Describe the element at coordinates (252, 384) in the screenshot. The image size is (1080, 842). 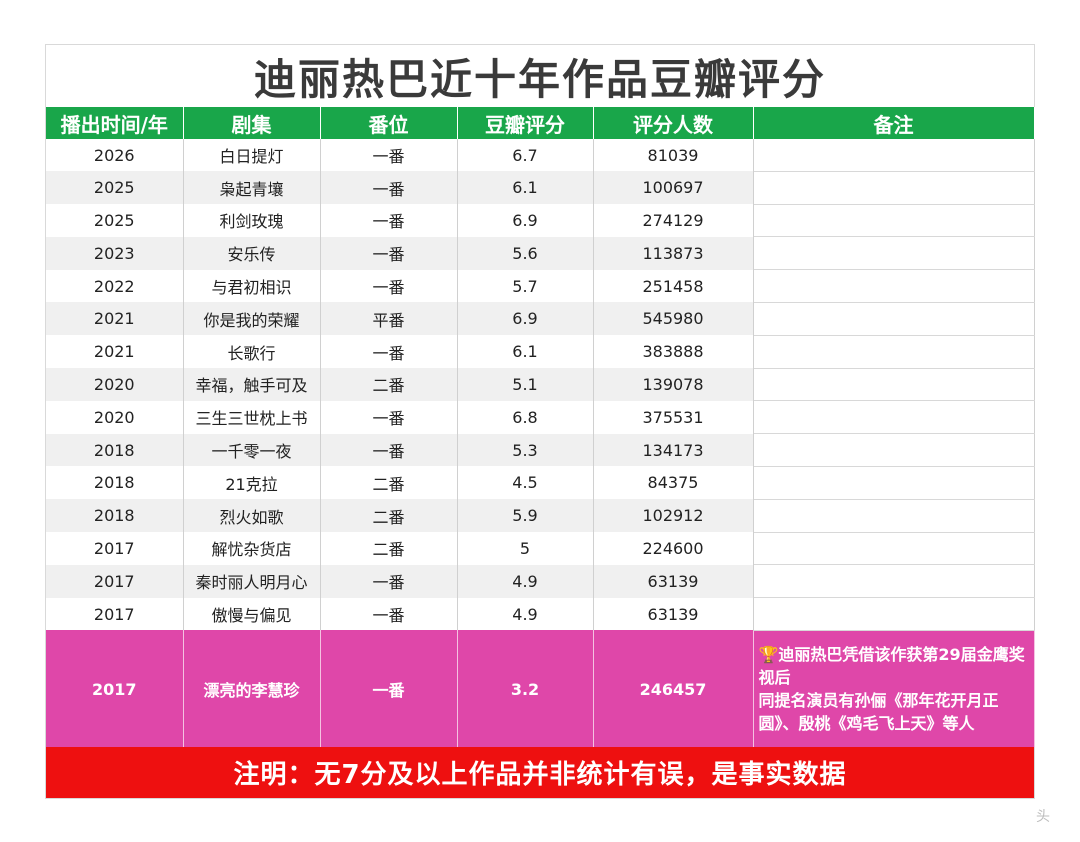
I see `cell-drama: 幸福，触手可及` at that location.